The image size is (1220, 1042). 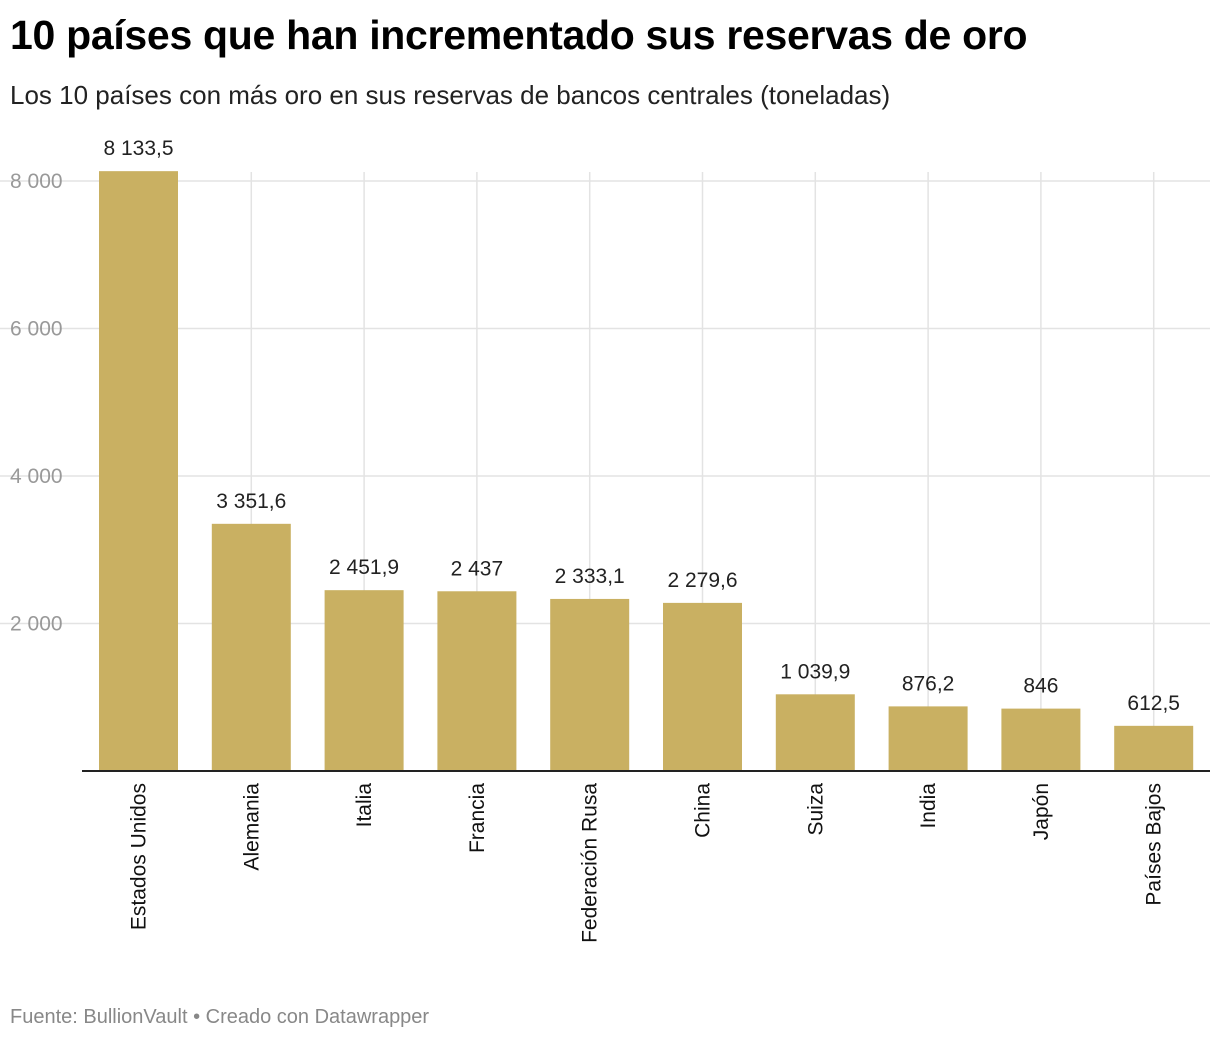 What do you see at coordinates (36, 403) in the screenshot?
I see `y-axis-ticks: 2 000 4 000 6 000 8 000` at bounding box center [36, 403].